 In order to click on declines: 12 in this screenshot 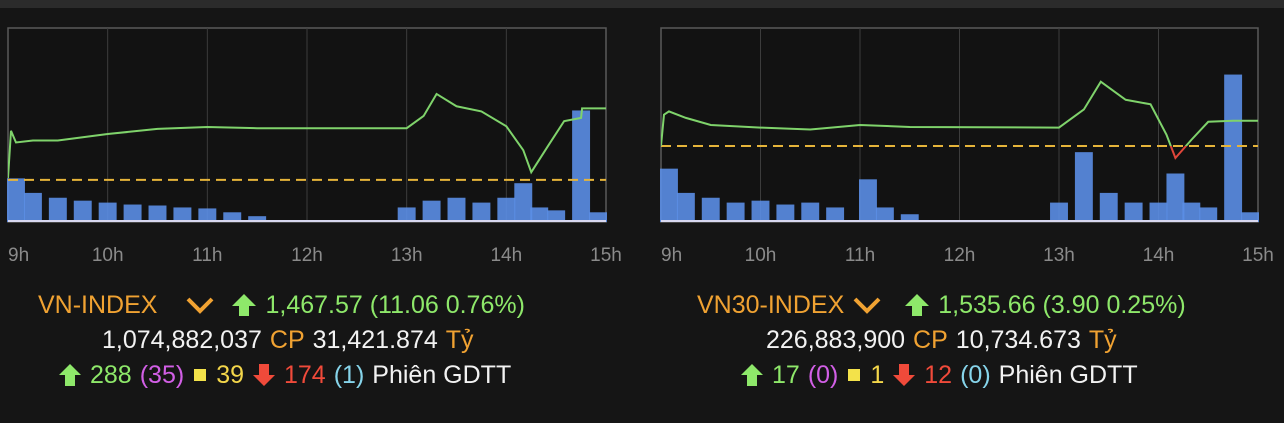, I will do `click(938, 374)`.